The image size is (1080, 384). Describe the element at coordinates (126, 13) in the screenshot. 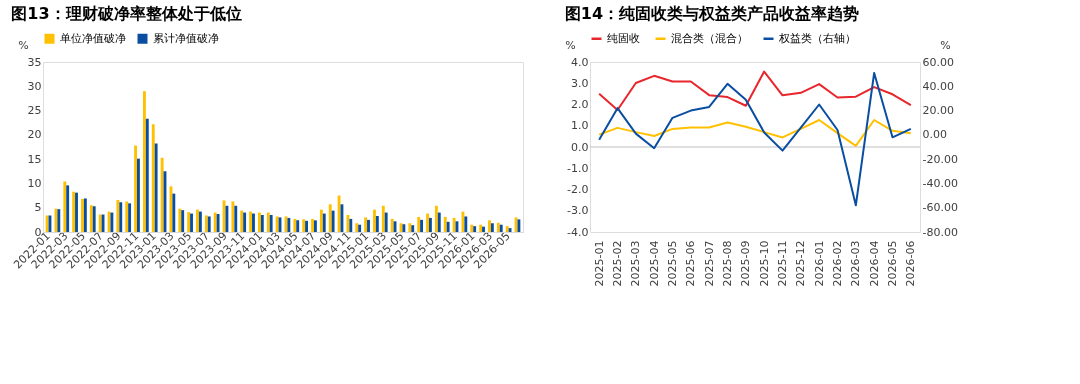

I see `chart-title: 图13：理财破净率整体处于低位` at that location.